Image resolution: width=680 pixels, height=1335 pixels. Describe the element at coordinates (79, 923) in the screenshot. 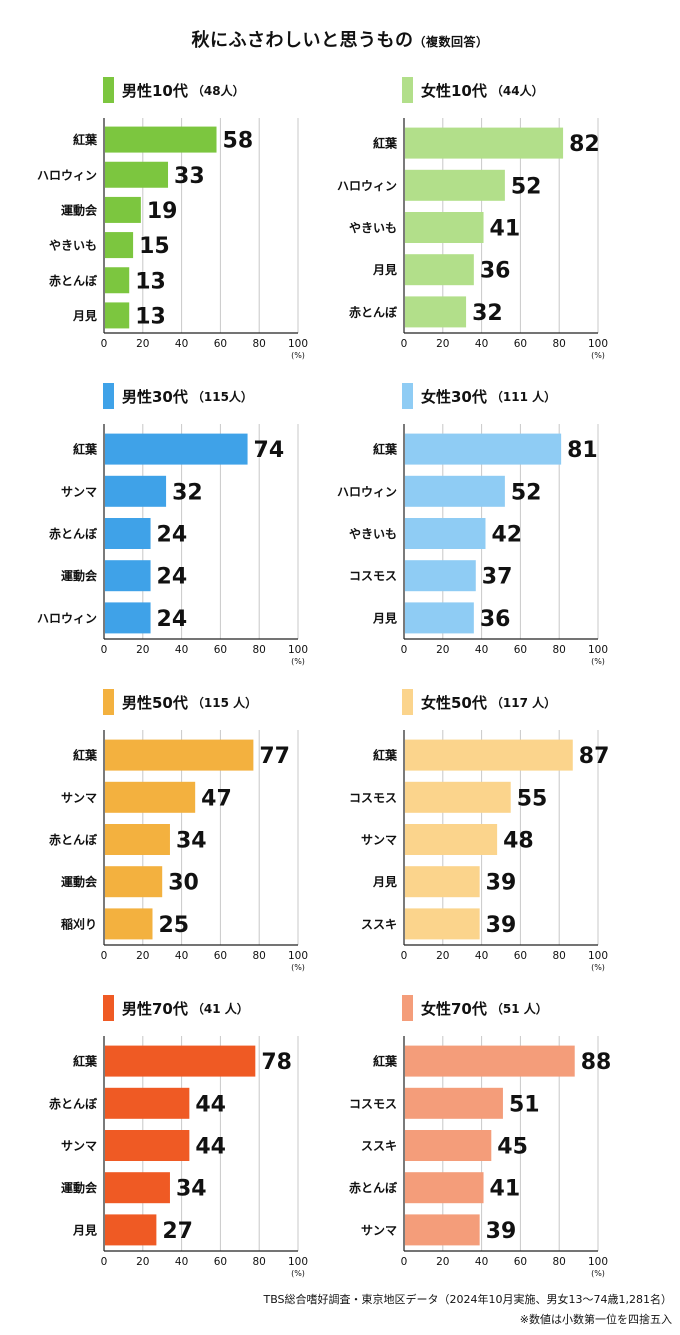

I see `category-label: 稲刈り` at that location.